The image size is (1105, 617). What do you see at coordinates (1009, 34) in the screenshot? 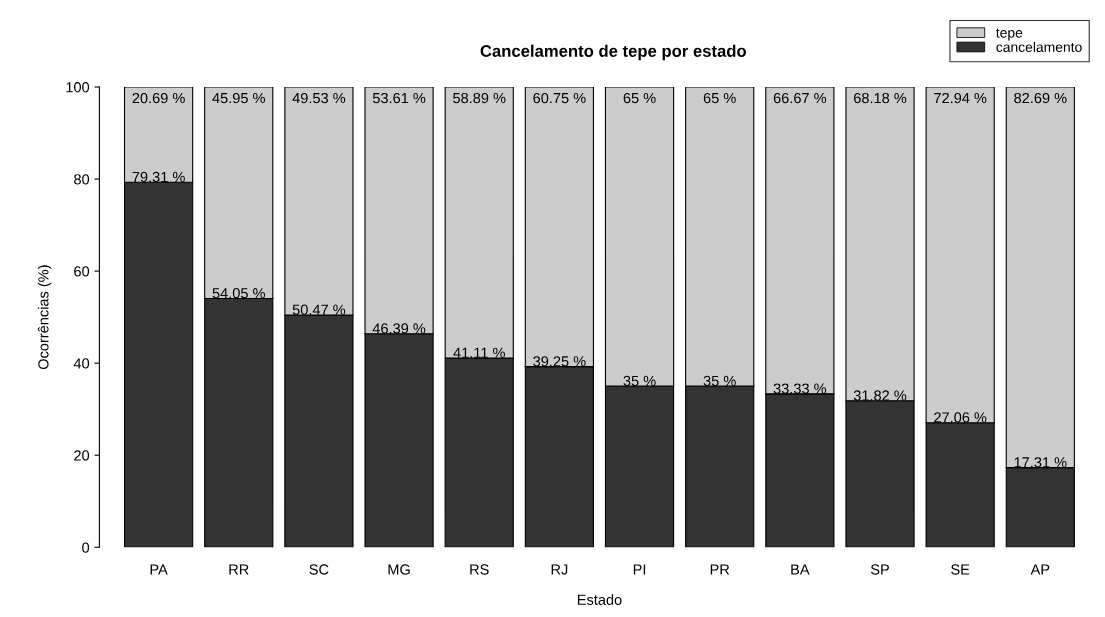
I see `legend-label: tepe` at bounding box center [1009, 34].